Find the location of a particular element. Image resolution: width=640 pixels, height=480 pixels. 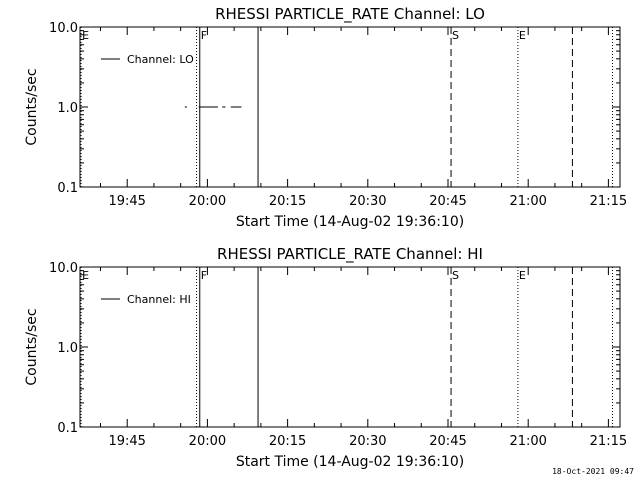

footer-timestamp: 18-Oct-2021 09:47 is located at coordinates (593, 471).